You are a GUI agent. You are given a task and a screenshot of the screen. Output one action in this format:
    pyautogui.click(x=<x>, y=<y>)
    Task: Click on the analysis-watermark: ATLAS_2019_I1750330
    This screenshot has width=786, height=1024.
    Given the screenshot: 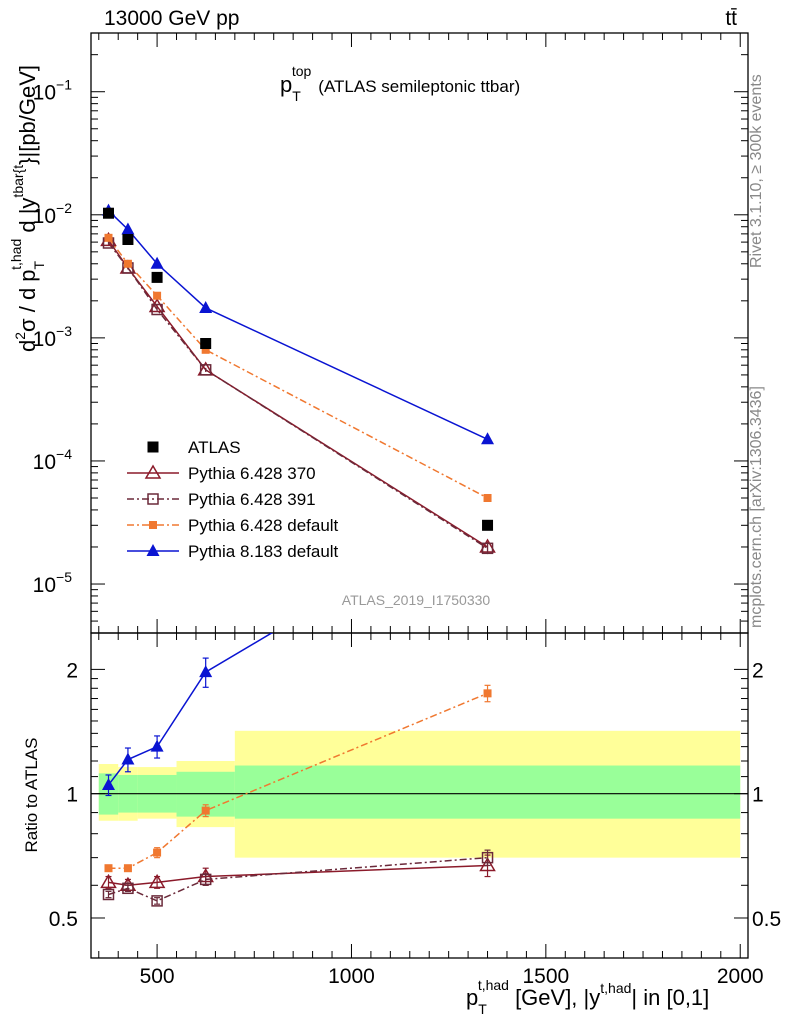 What is the action you would take?
    pyautogui.click(x=416, y=600)
    